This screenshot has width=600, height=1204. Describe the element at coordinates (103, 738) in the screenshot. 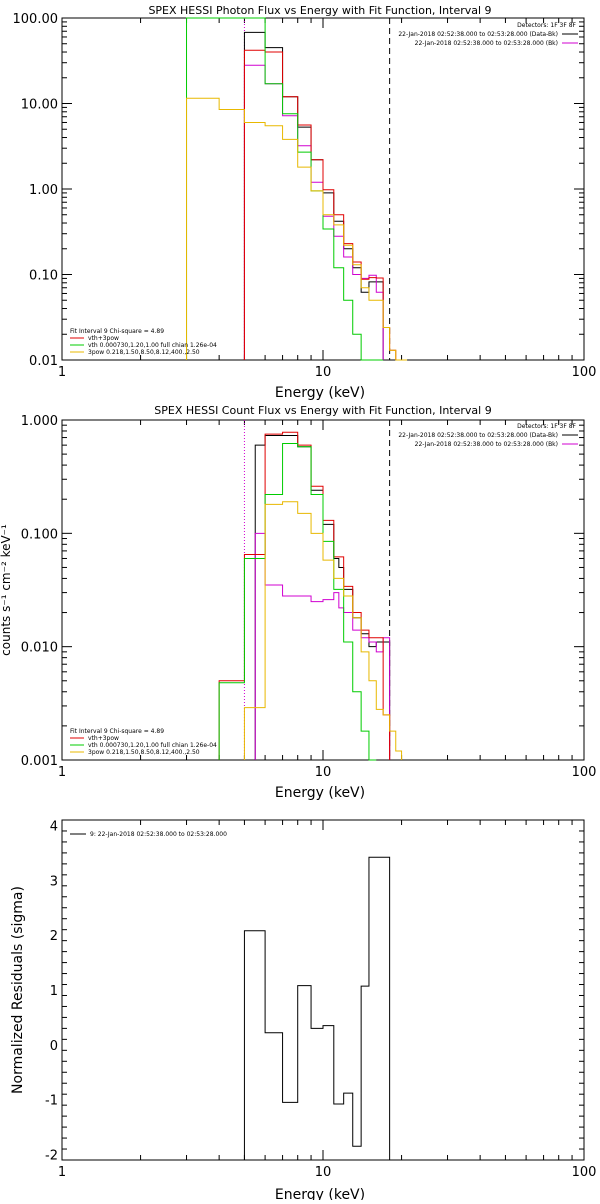

I see `panel2-legend-vth3pow: vth+3pow` at that location.